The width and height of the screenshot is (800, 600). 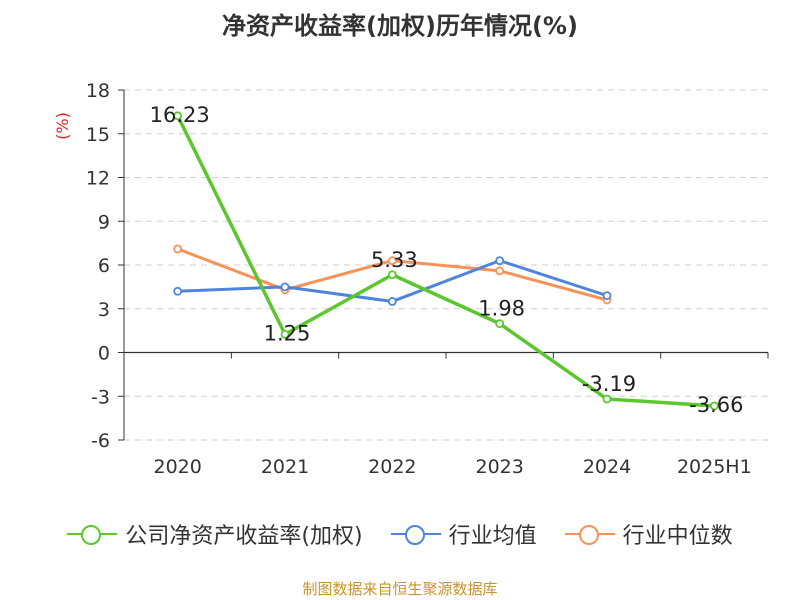 What do you see at coordinates (400, 26) in the screenshot?
I see `chart-title: 净资产收益率(加权)历年情况(%)` at bounding box center [400, 26].